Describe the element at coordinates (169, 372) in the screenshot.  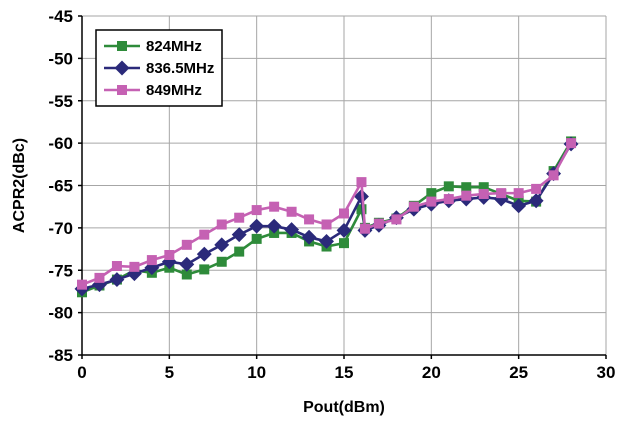
I see `x-tick-label-1: 5` at that location.